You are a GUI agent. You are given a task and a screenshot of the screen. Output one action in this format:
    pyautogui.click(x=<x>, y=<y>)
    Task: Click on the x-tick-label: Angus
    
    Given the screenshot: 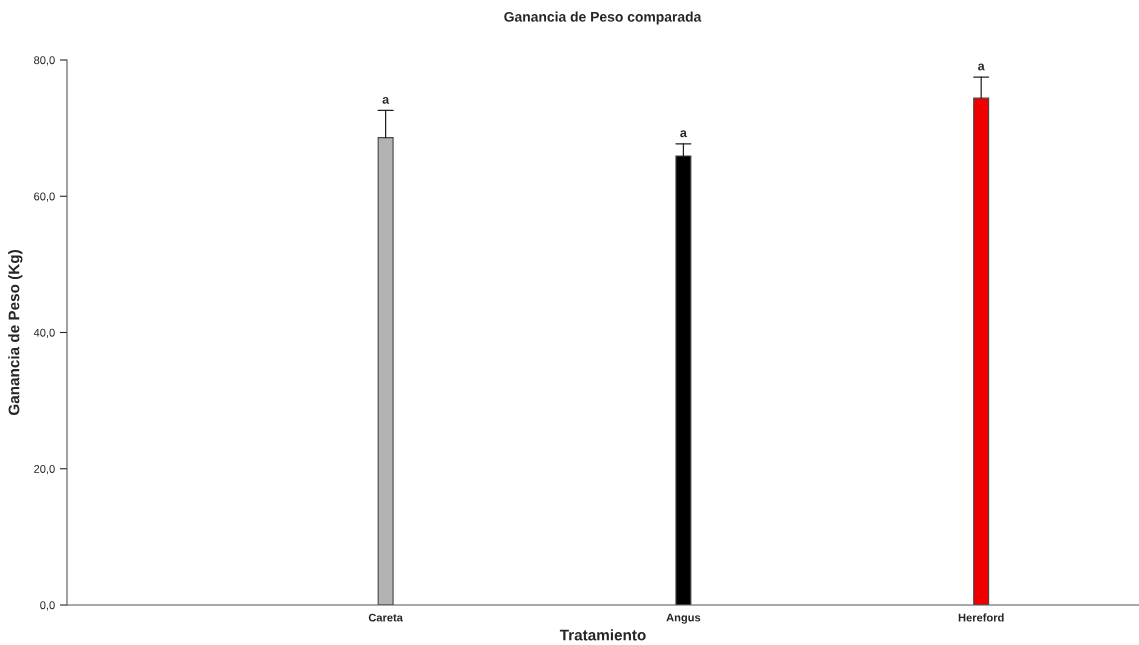 What is the action you would take?
    pyautogui.click(x=683, y=618)
    